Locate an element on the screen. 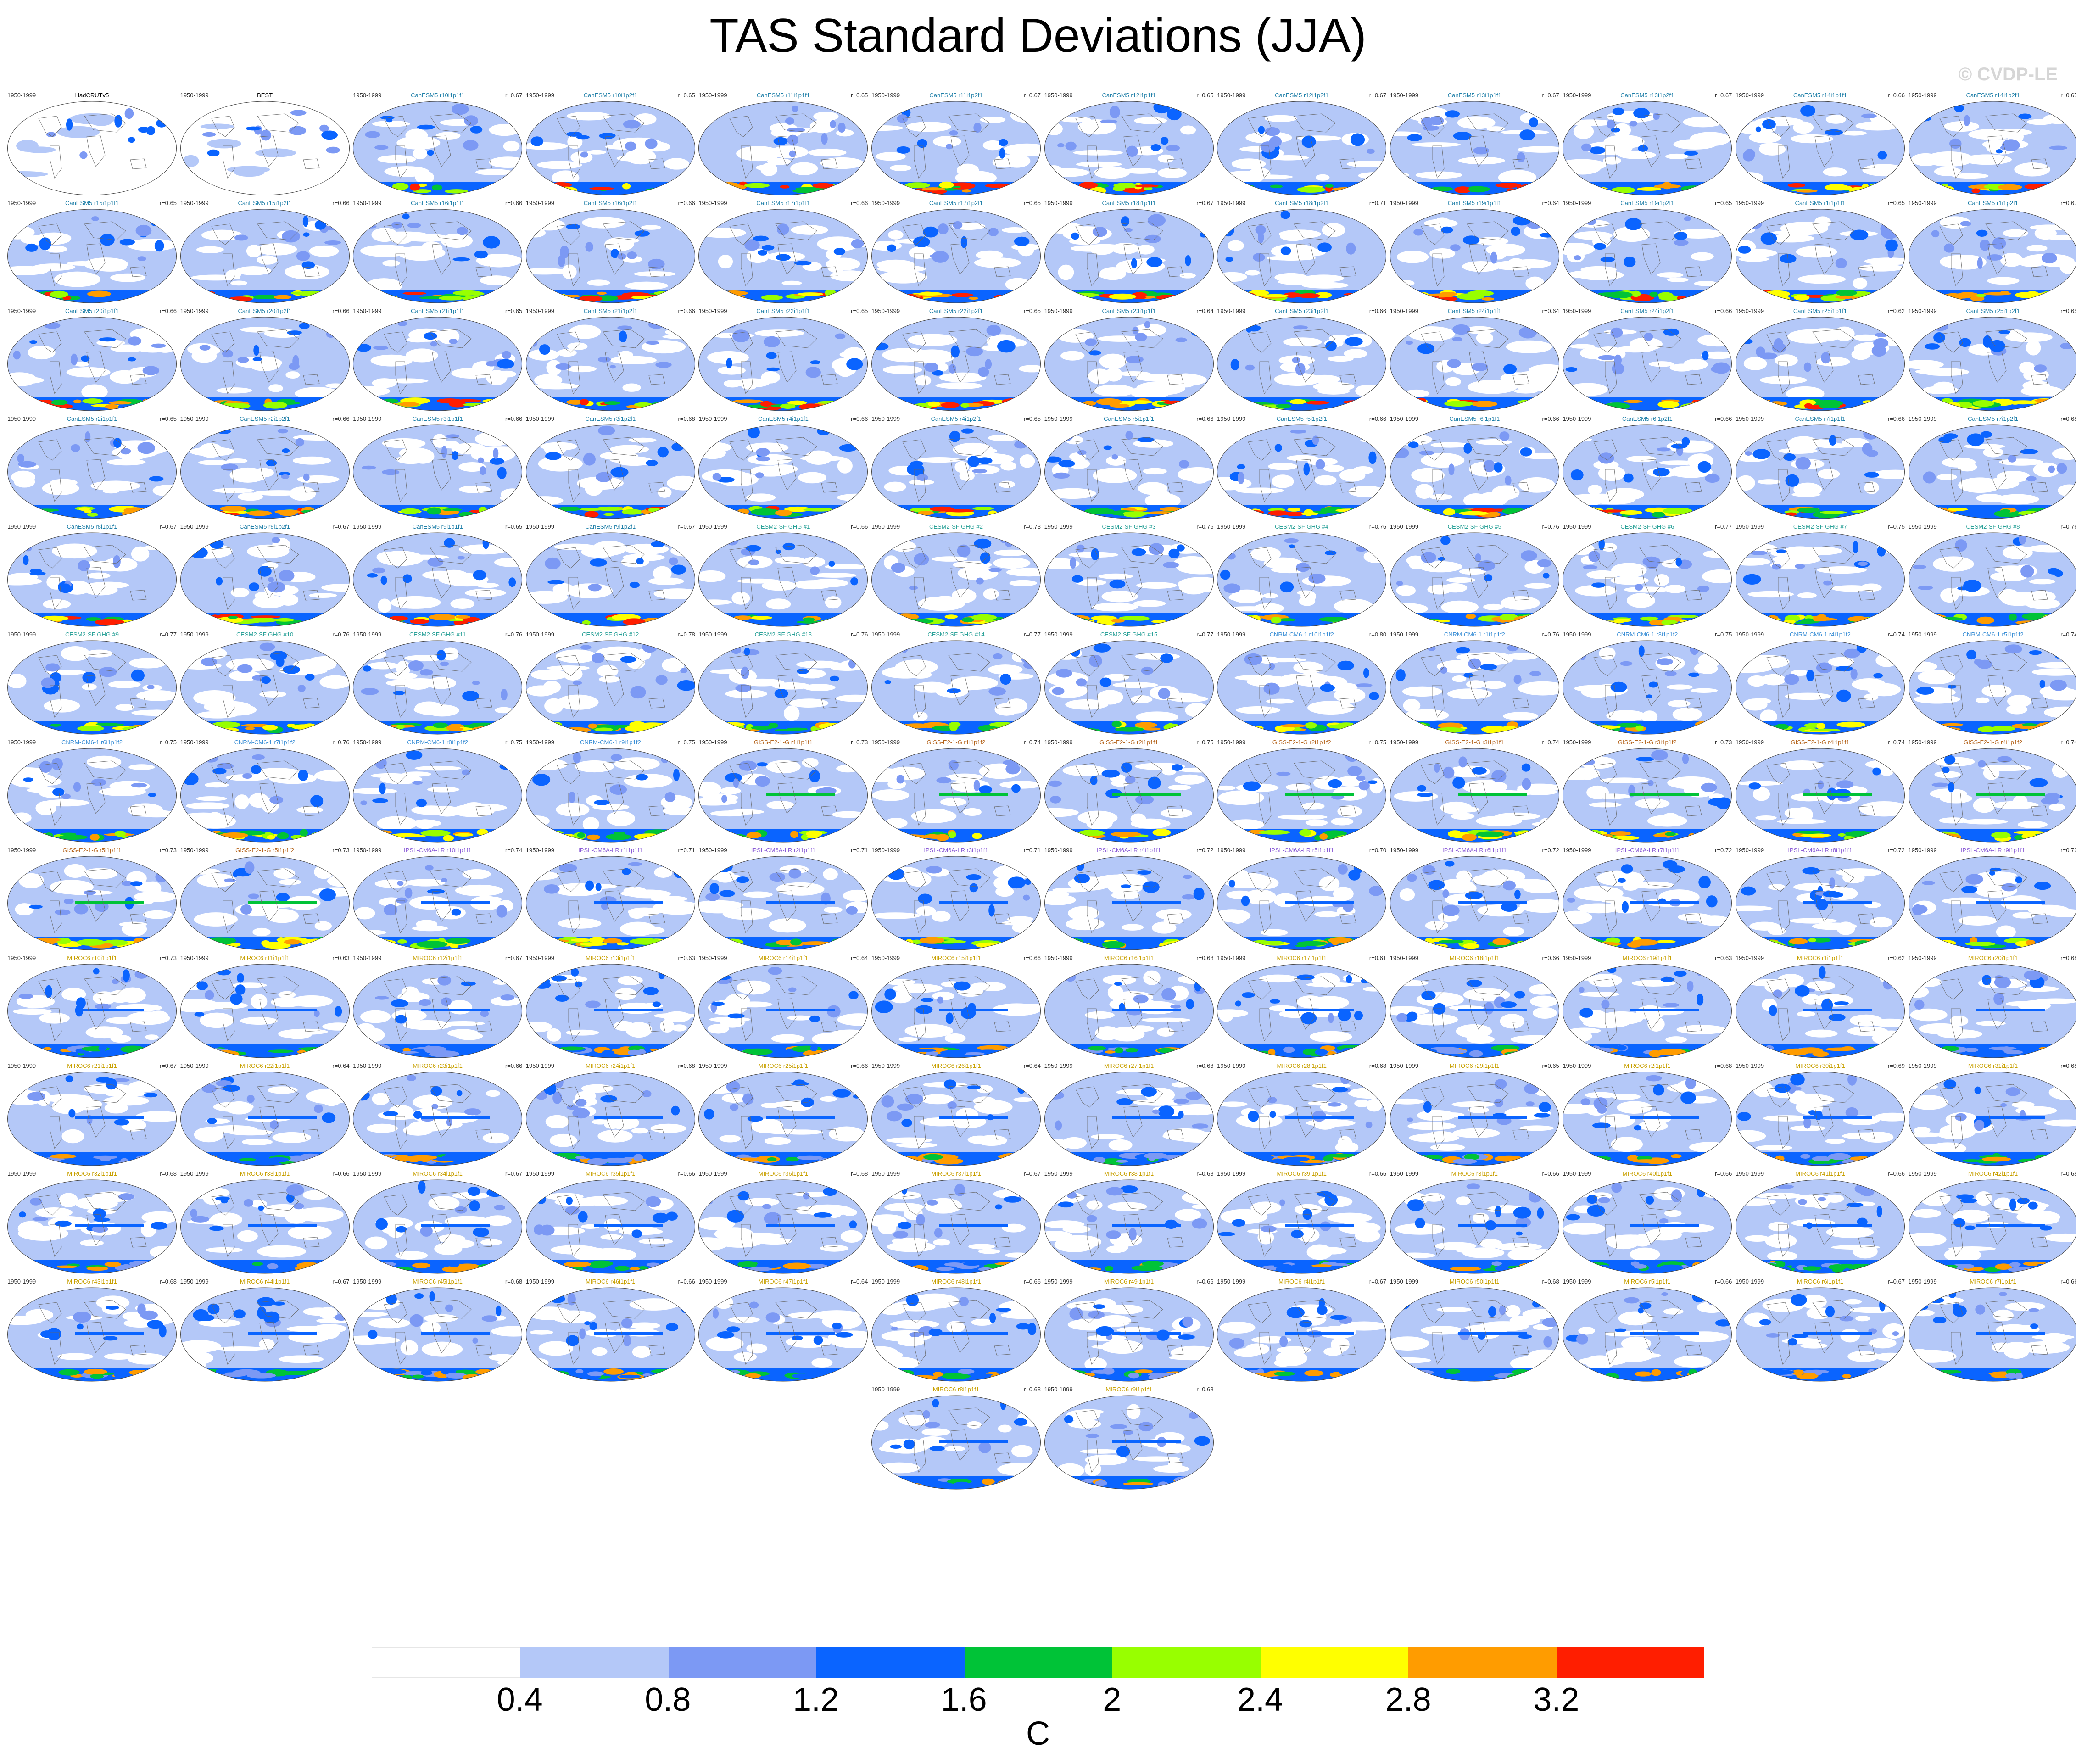 This screenshot has height=1764, width=2076. panel-title: CanESM5 r21i1p1f1 is located at coordinates (438, 310).